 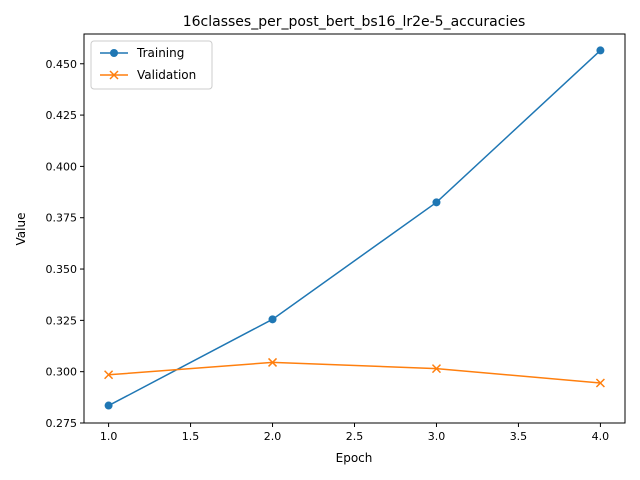 I want to click on y-tick-label: 0.325, so click(x=62, y=320).